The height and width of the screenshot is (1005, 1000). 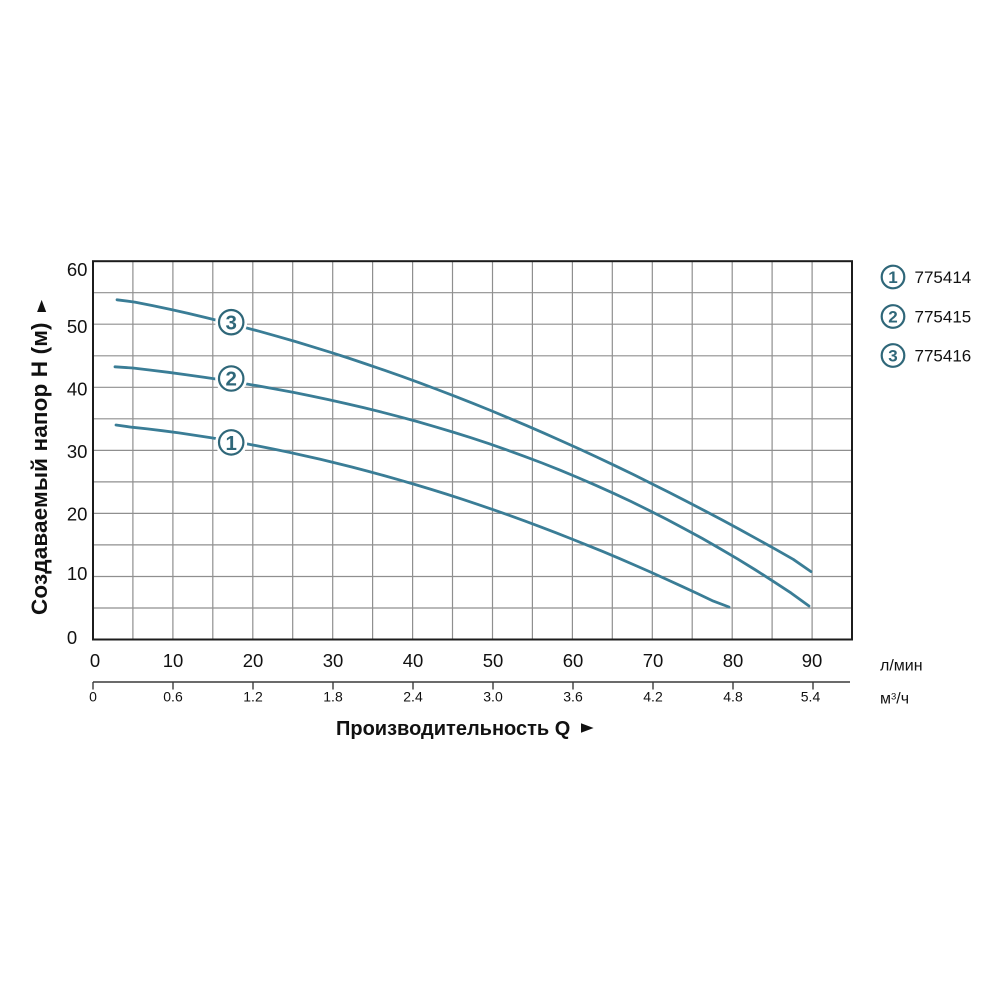 I want to click on svg-text: Производительность Q, so click(x=453, y=729).